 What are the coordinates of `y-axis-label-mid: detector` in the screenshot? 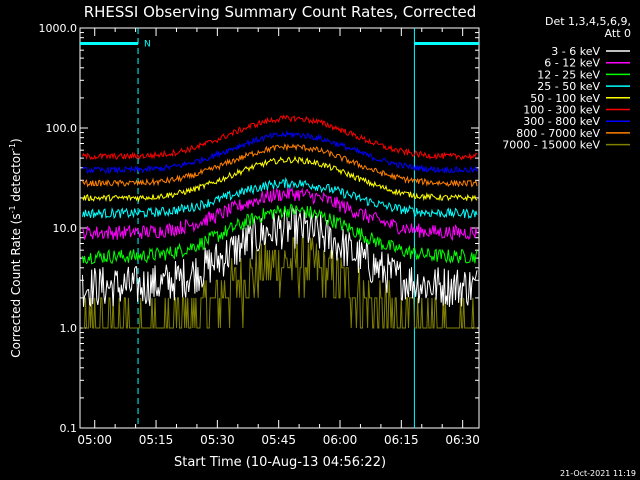 It's located at (16, 178).